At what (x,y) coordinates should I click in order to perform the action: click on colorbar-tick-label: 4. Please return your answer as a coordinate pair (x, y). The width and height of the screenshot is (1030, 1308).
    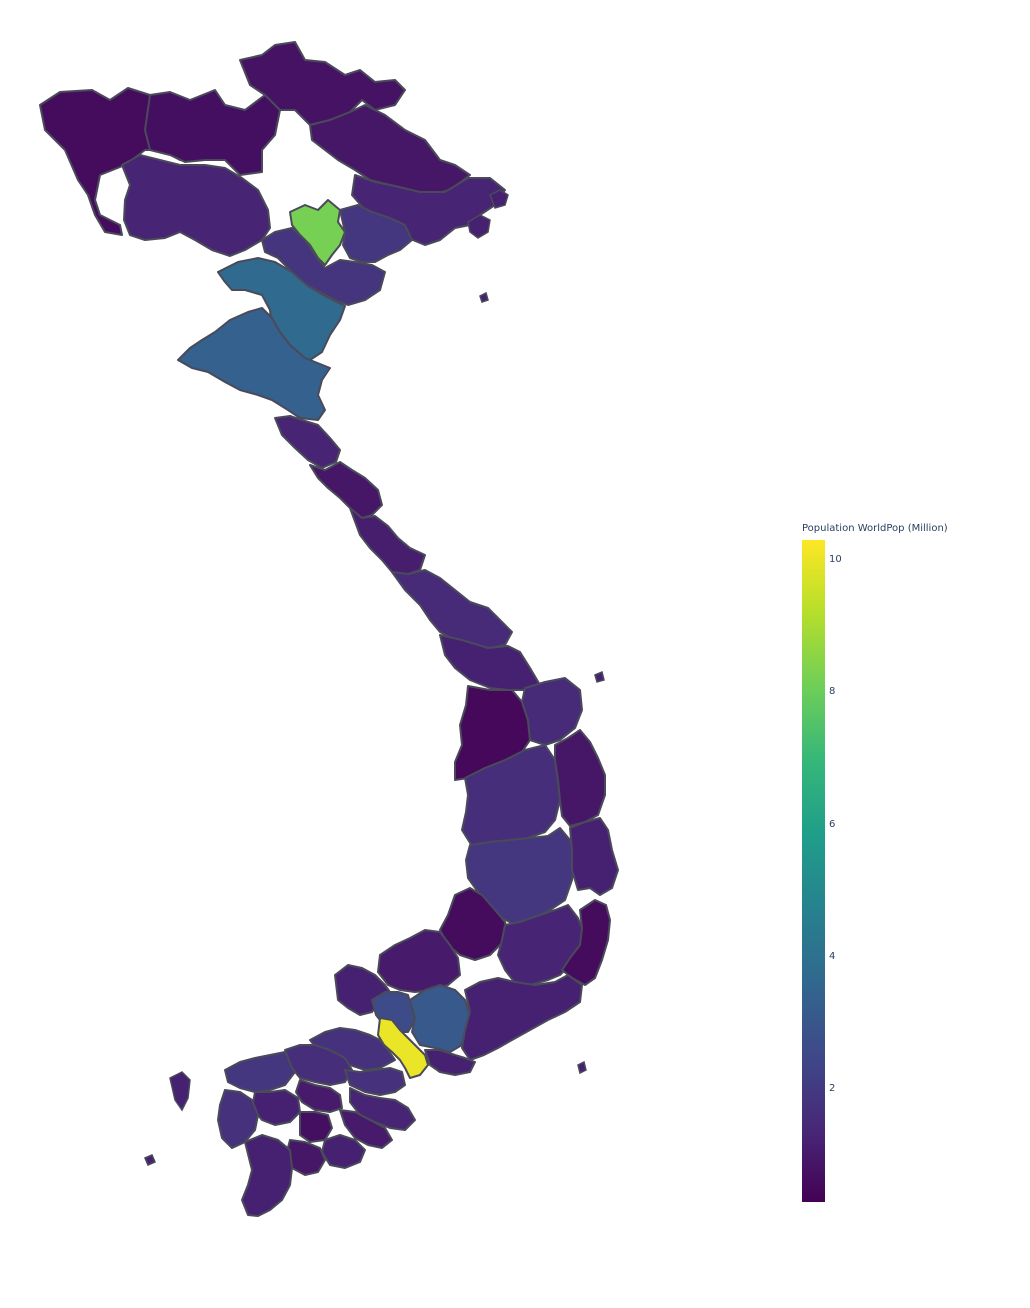
    Looking at the image, I should click on (832, 957).